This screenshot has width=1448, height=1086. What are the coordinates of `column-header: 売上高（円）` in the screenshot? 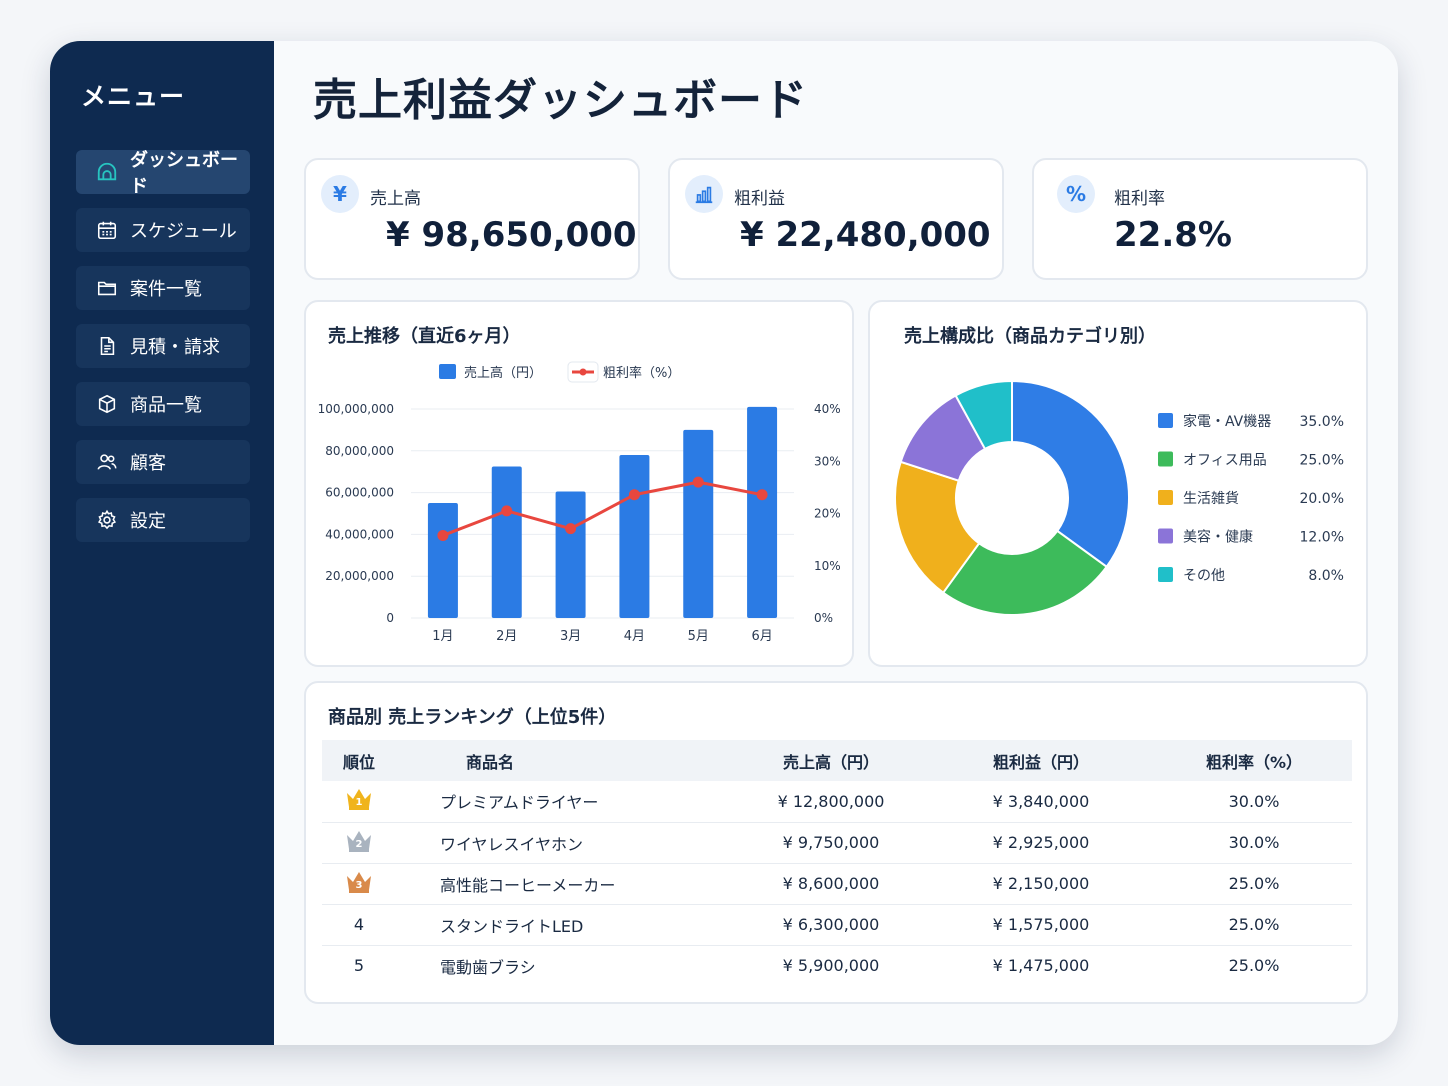 It's located at (831, 760).